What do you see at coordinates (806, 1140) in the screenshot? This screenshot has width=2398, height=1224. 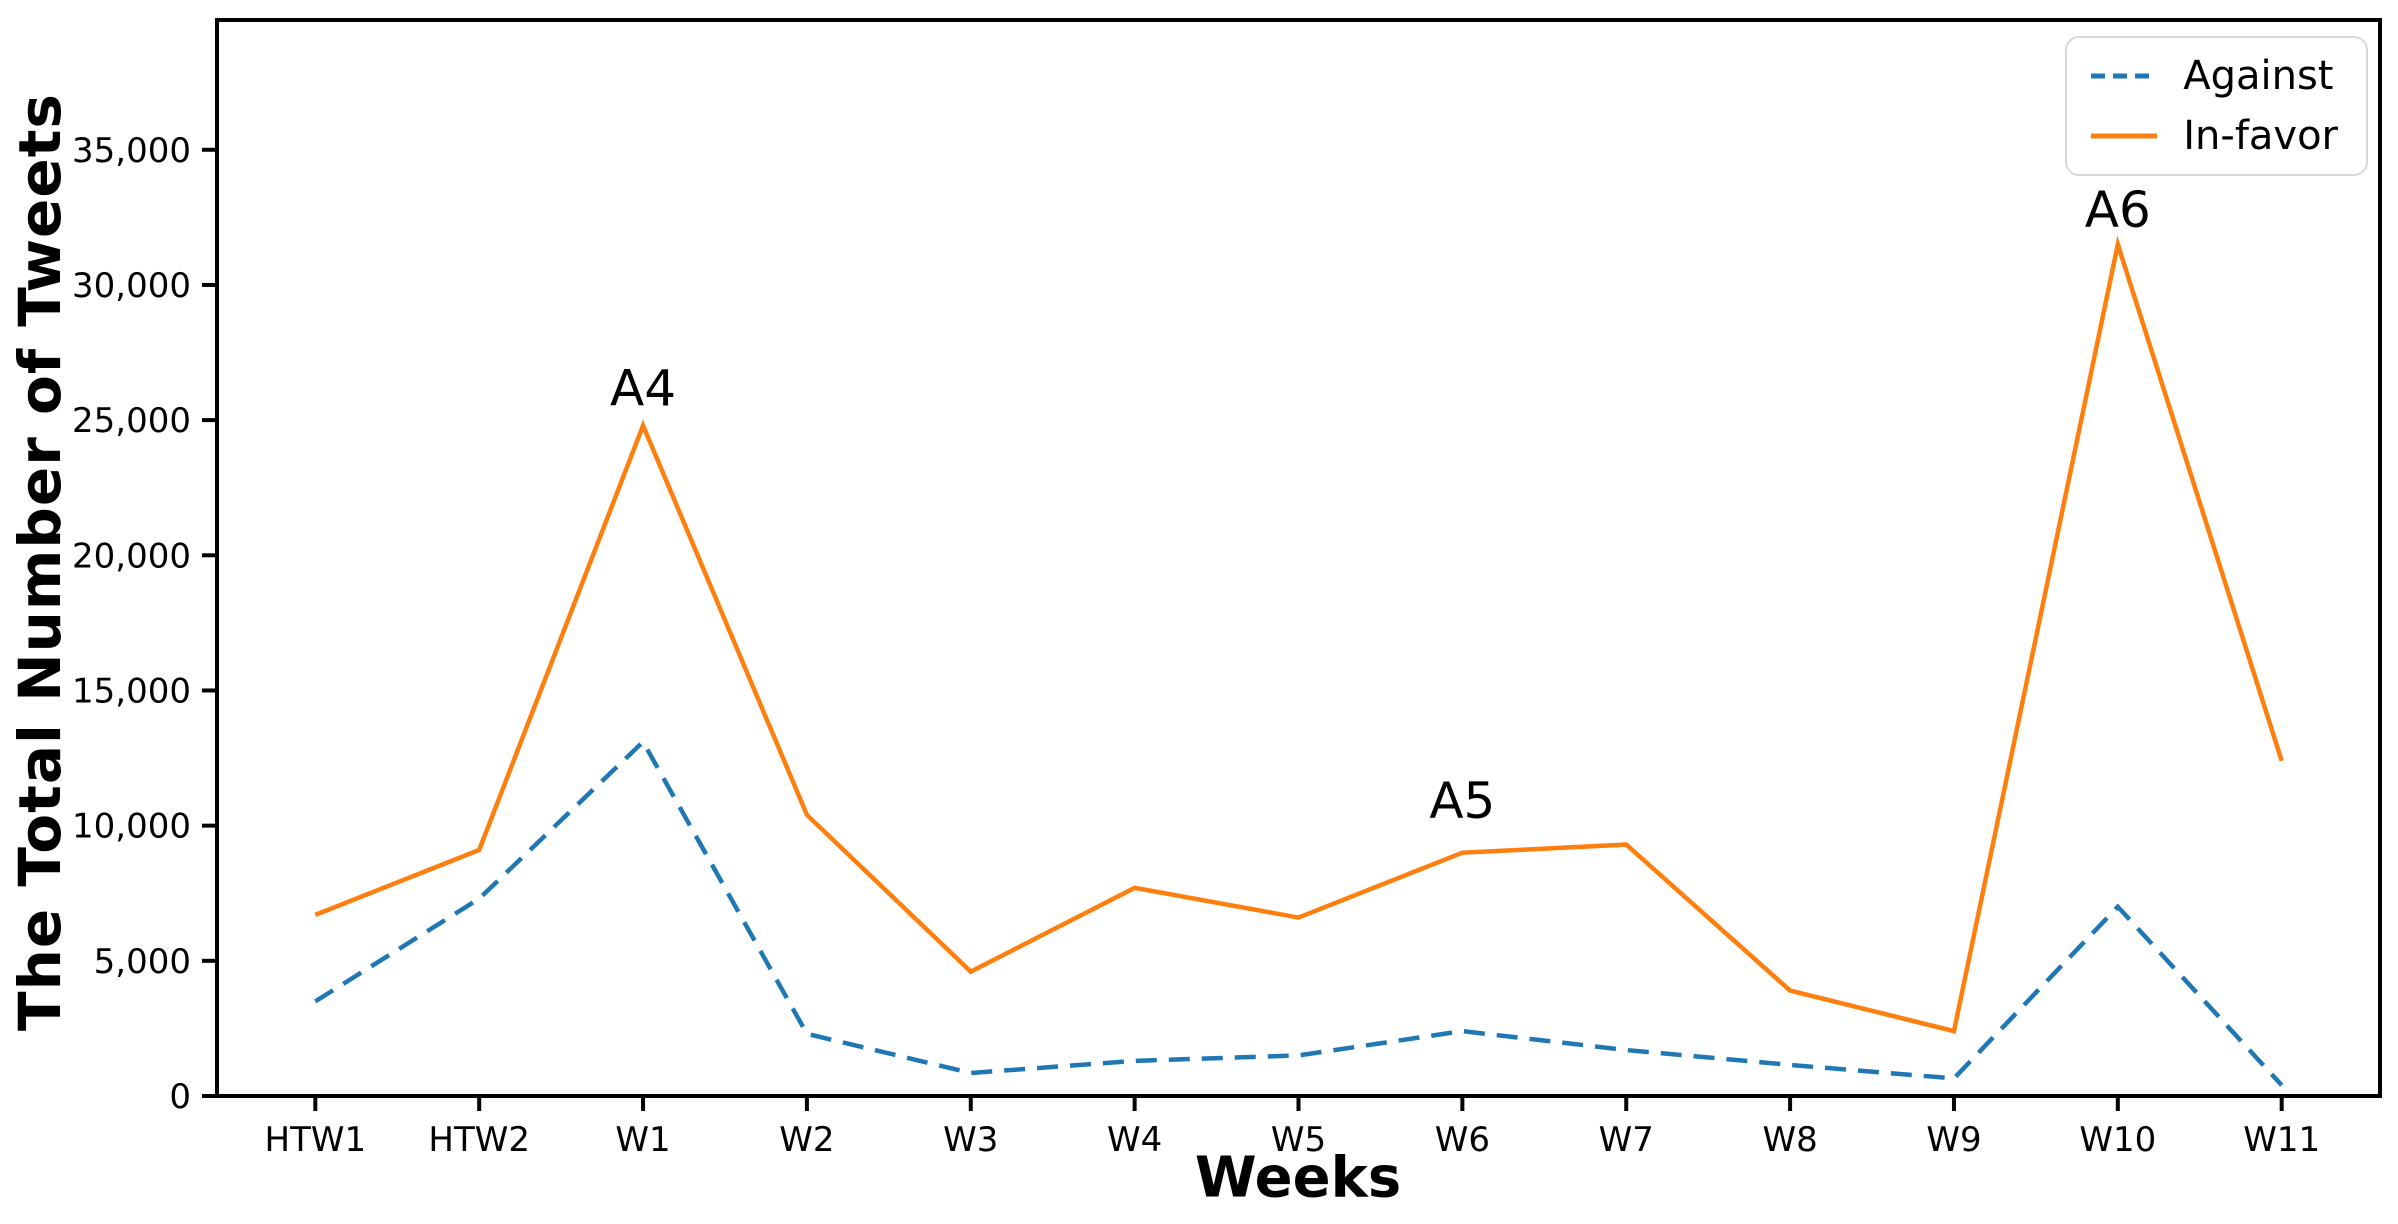 I see `x-tick-label: W2` at bounding box center [806, 1140].